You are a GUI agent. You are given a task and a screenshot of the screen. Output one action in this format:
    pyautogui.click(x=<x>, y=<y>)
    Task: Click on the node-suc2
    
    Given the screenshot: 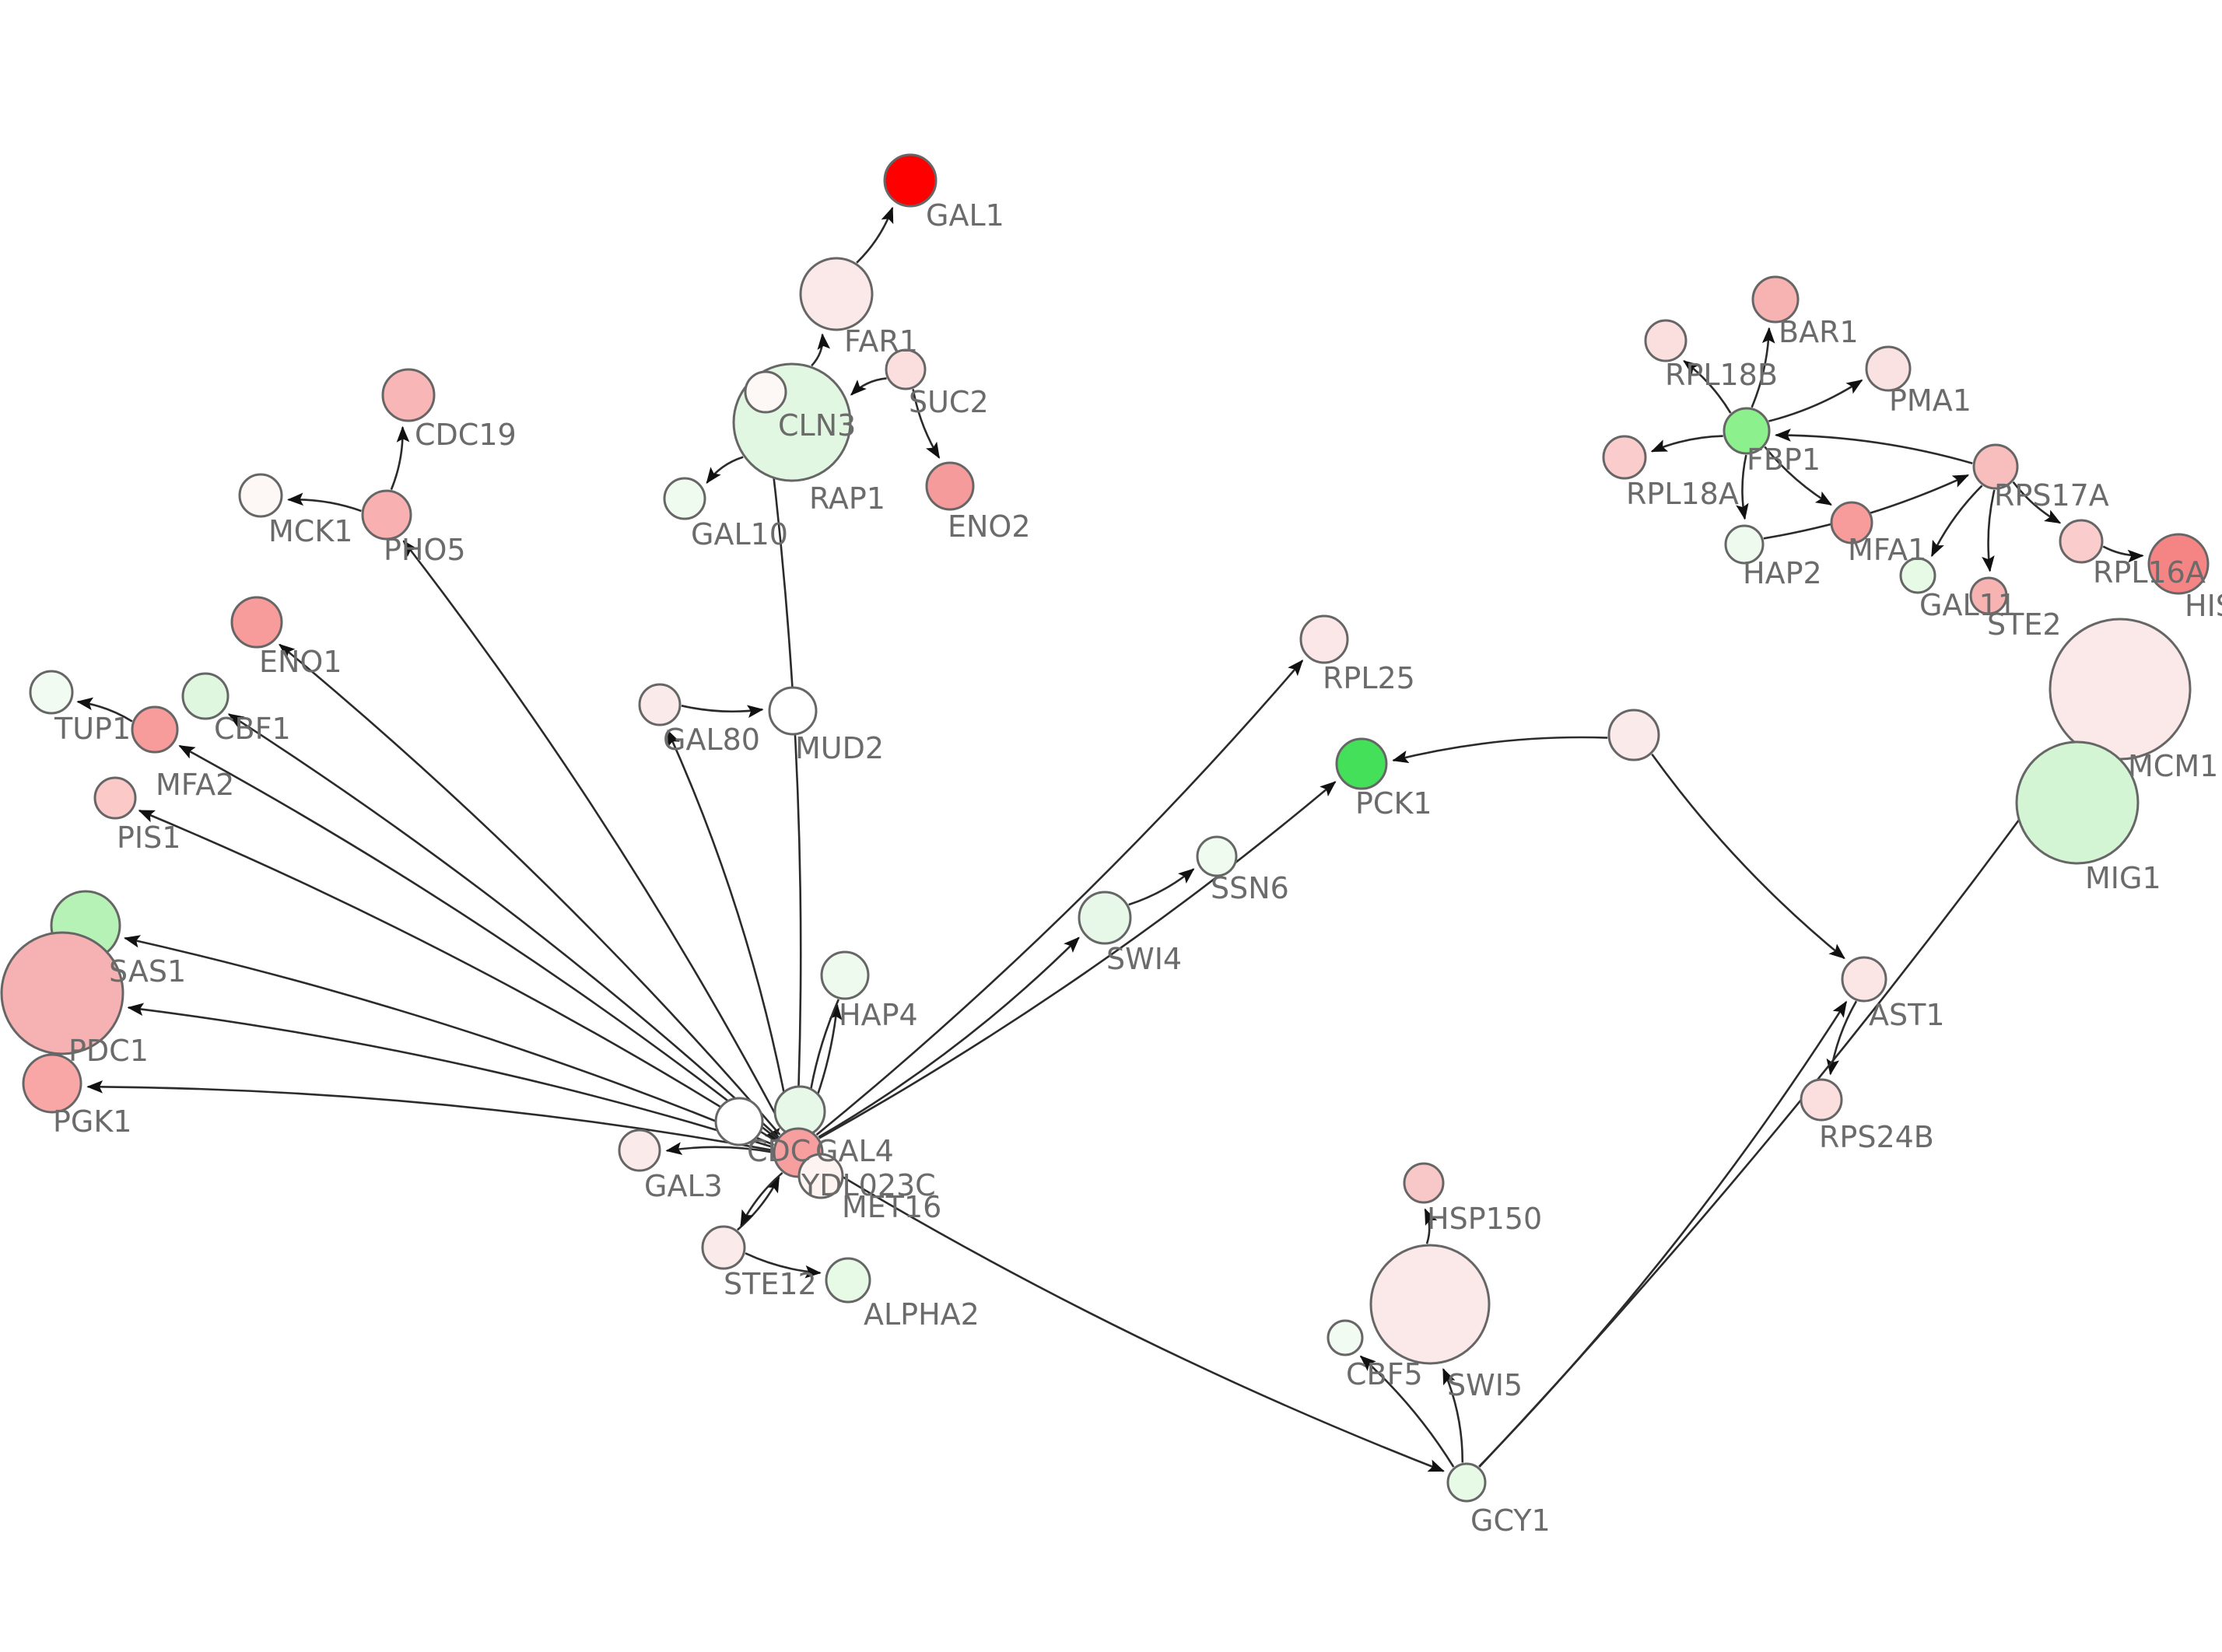 What is the action you would take?
    pyautogui.click(x=906, y=369)
    